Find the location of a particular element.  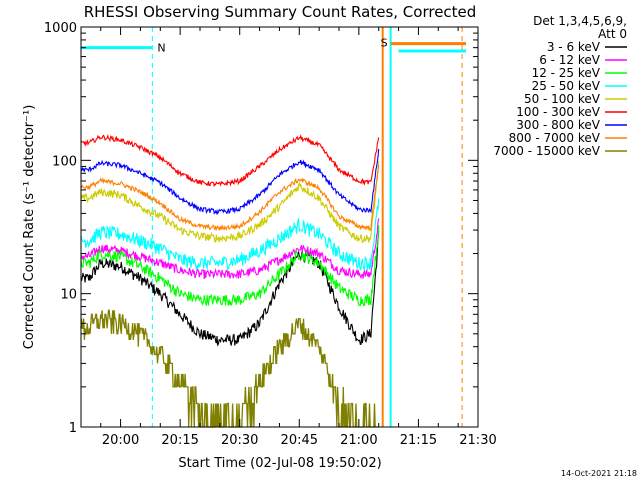

y-axis-label: Corrected Count Rate (s⁻¹ detector⁻¹) is located at coordinates (29, 227).